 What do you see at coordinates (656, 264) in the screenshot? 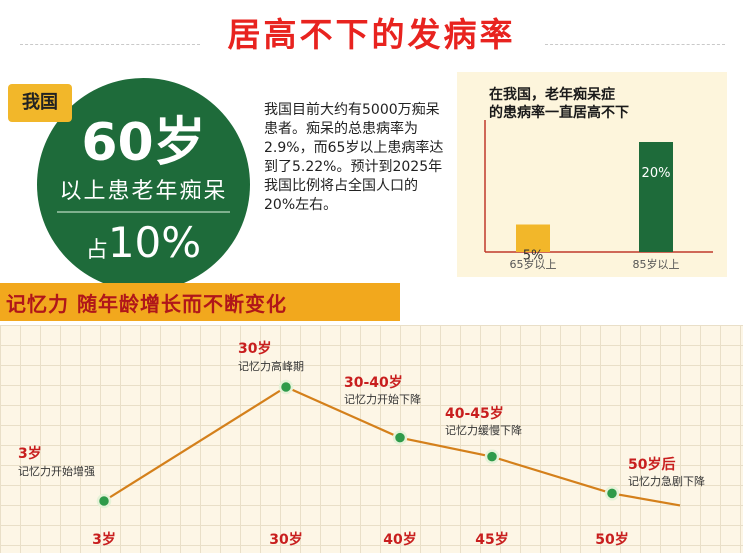
I see `bar-category-label: 85岁以上` at bounding box center [656, 264].